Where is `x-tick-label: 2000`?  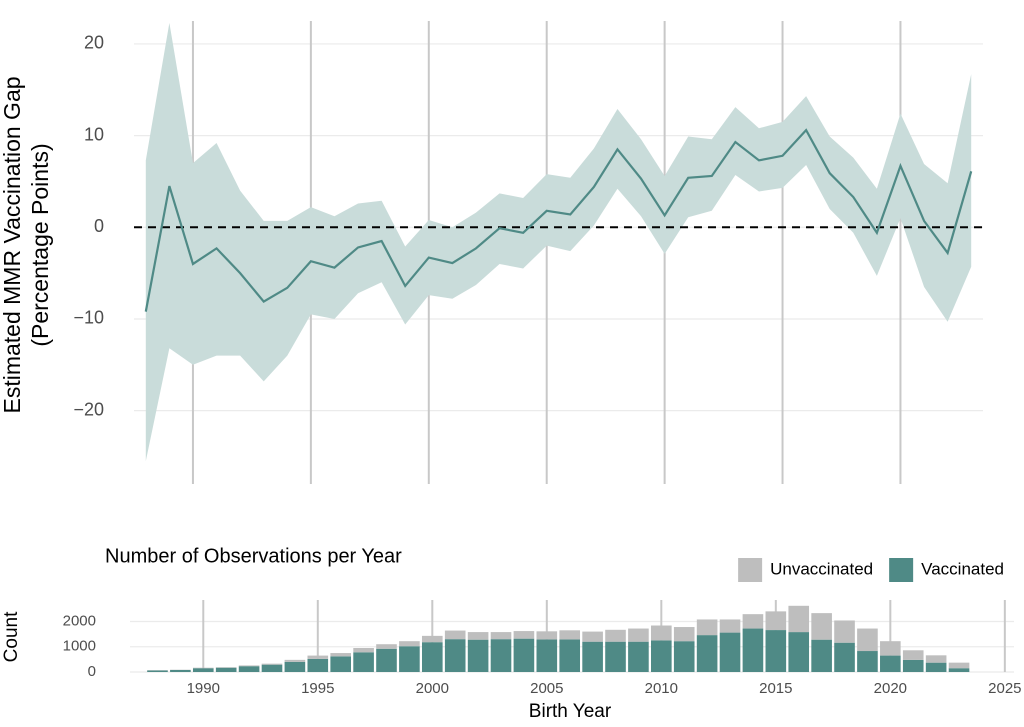 x-tick-label: 2000 is located at coordinates (432, 688).